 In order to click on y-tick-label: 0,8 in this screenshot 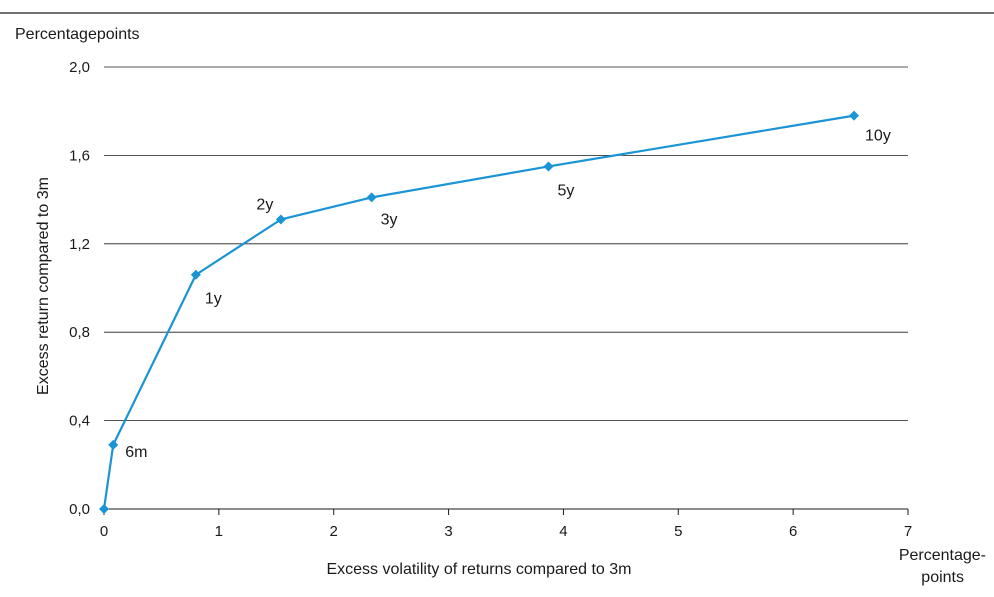, I will do `click(79, 332)`.